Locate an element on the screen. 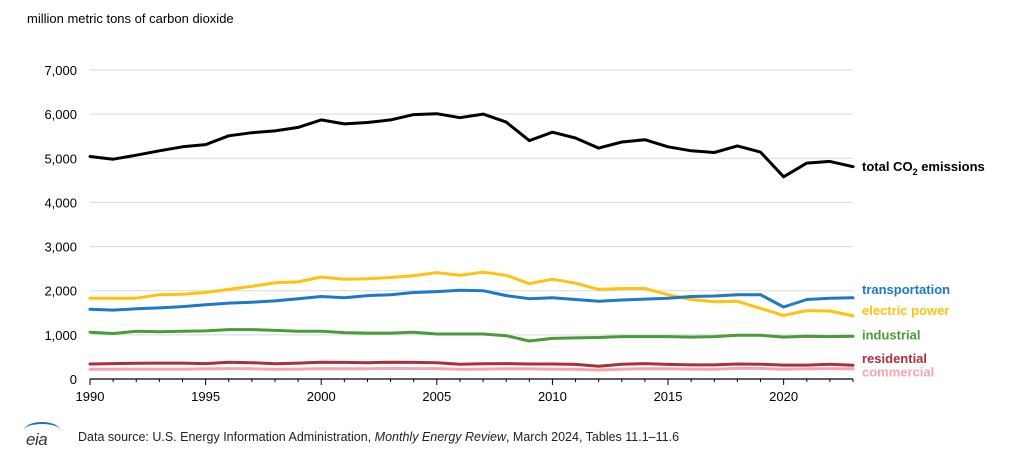 The image size is (1013, 452). eia-logo: eia is located at coordinates (44, 435).